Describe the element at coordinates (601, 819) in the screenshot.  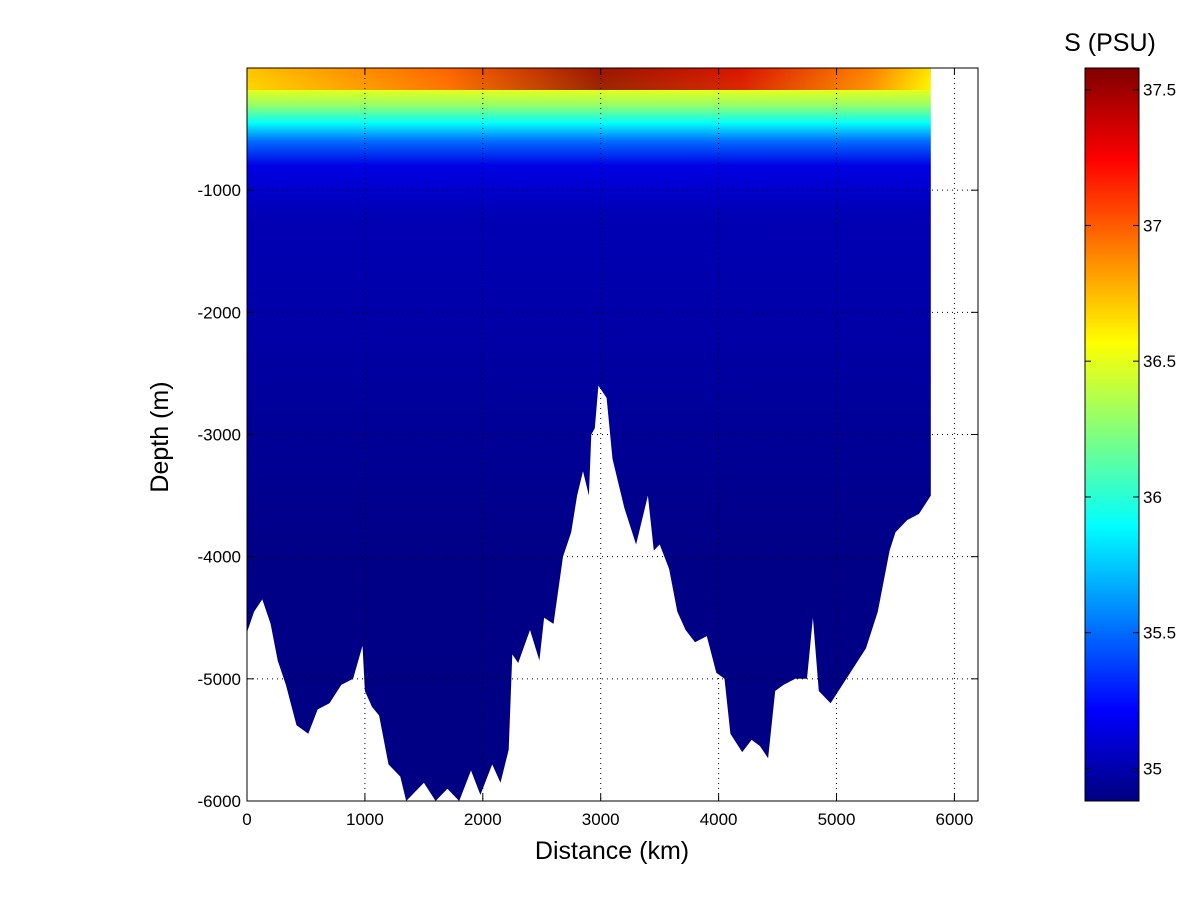
I see `x-tick-label: 3000` at that location.